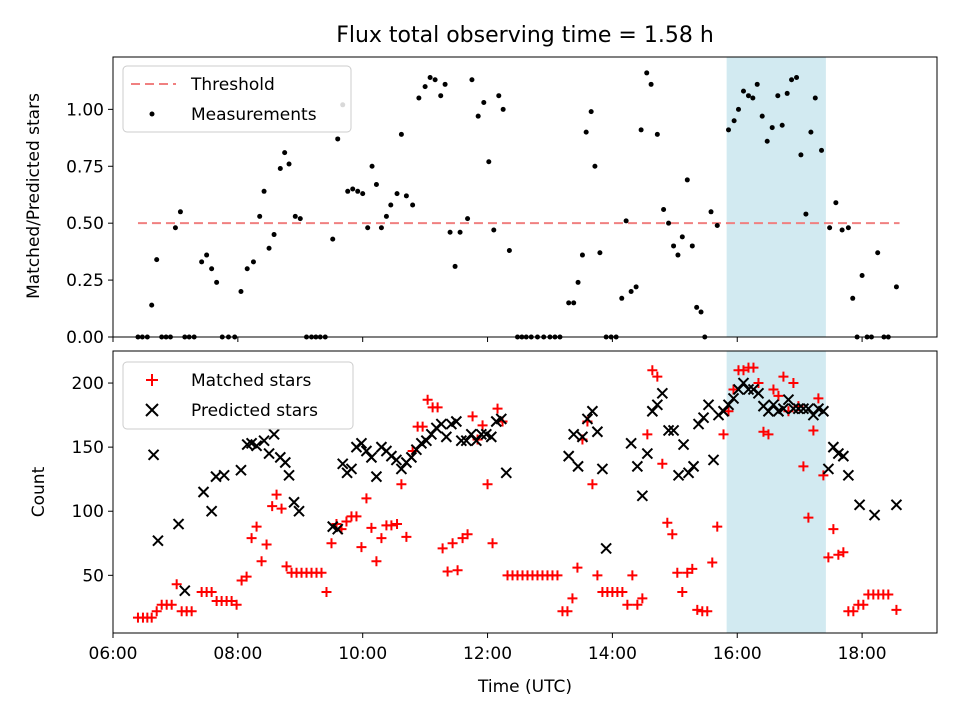 The height and width of the screenshot is (720, 960). I want to click on legend-matched-swatch, so click(152, 380).